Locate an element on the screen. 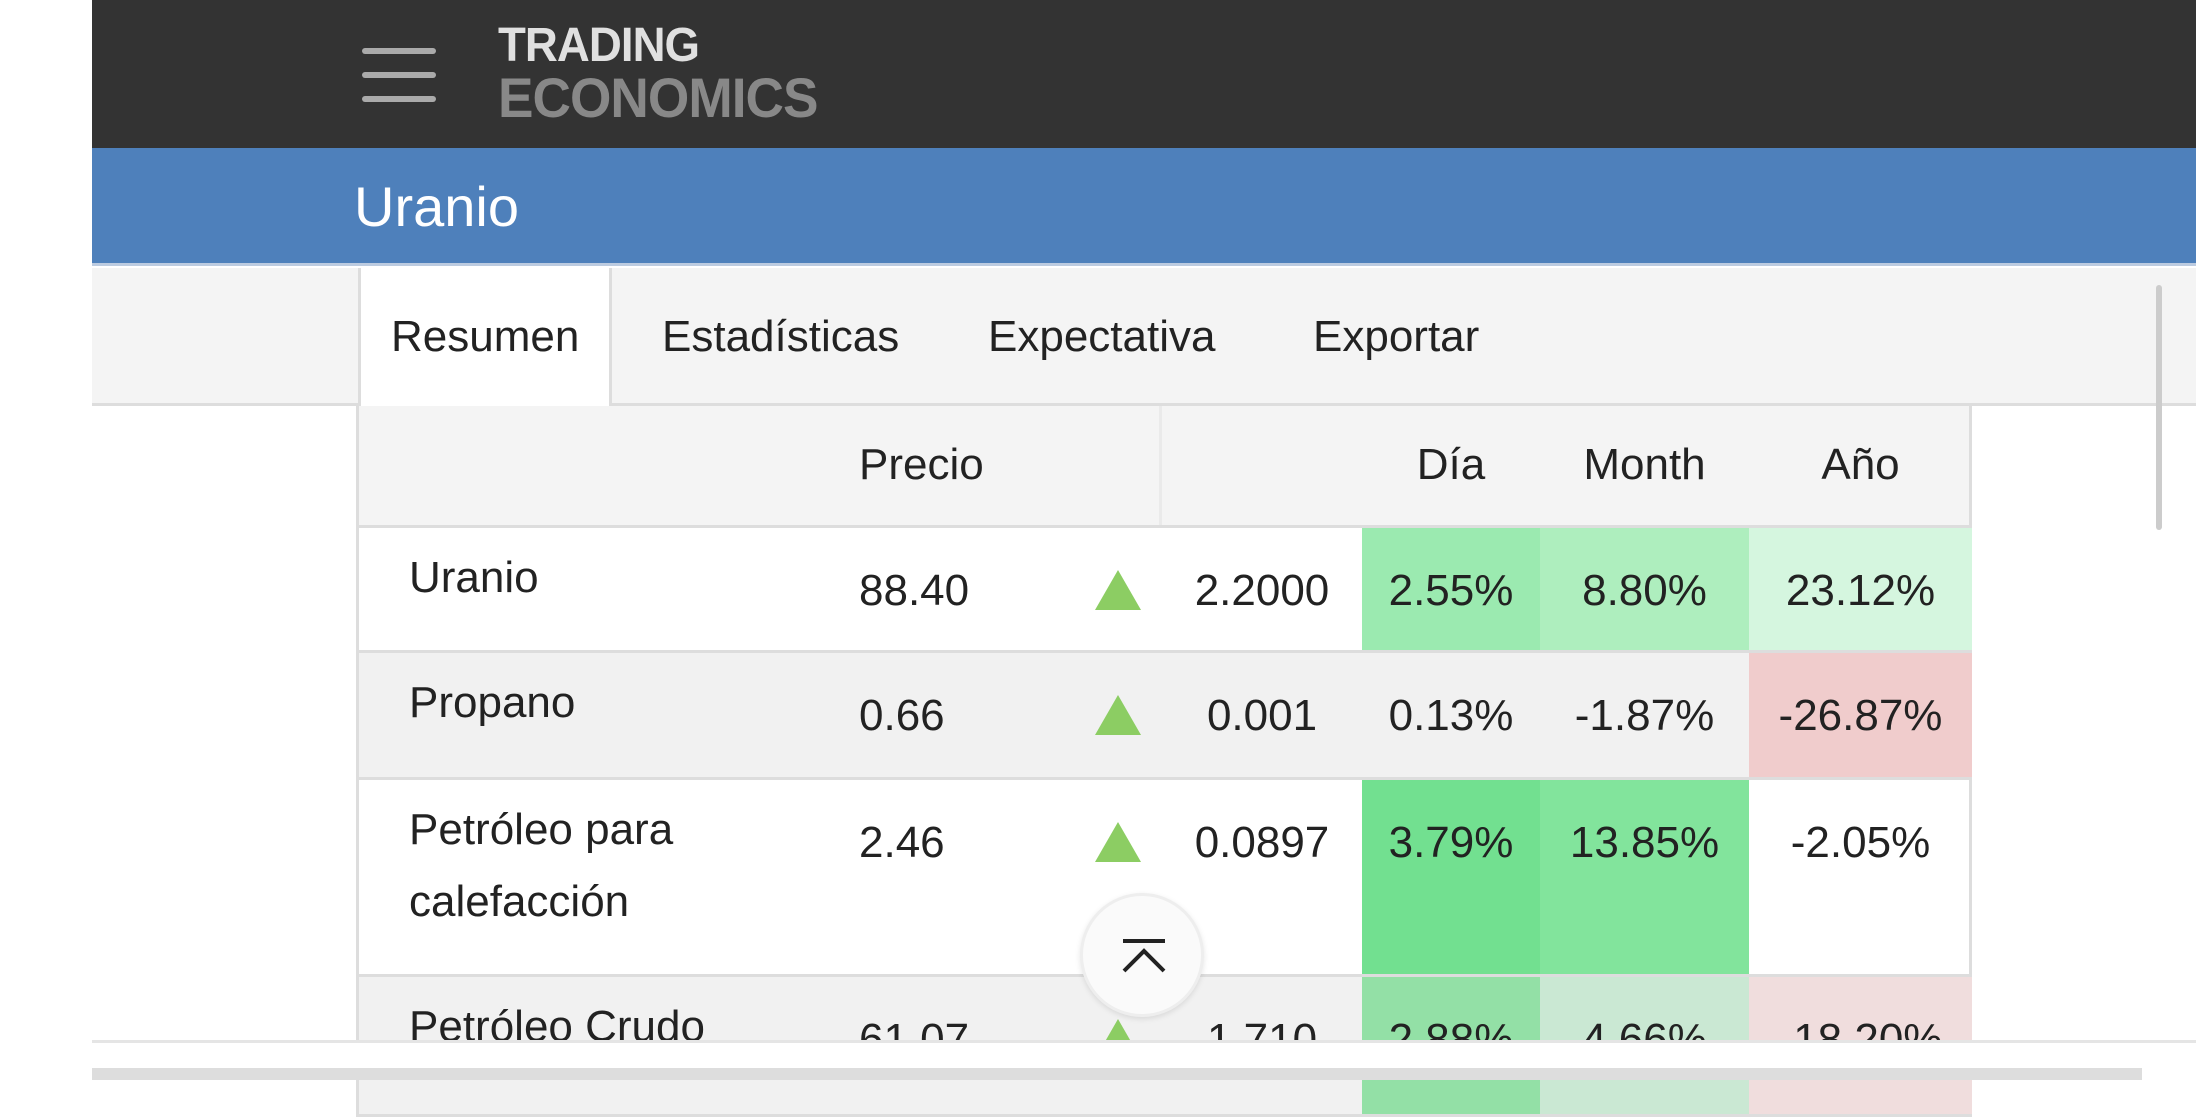 The height and width of the screenshot is (1117, 2196). day-change: 0.13% is located at coordinates (1451, 715).